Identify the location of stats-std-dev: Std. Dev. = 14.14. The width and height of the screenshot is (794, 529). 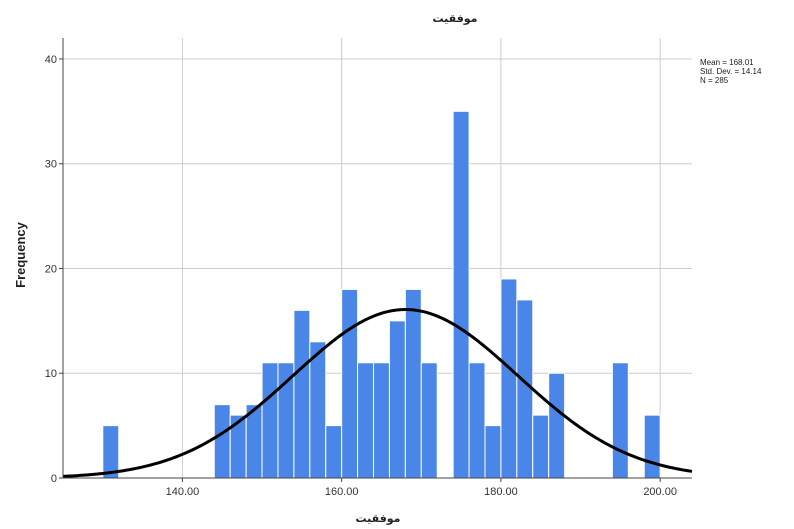
(731, 71).